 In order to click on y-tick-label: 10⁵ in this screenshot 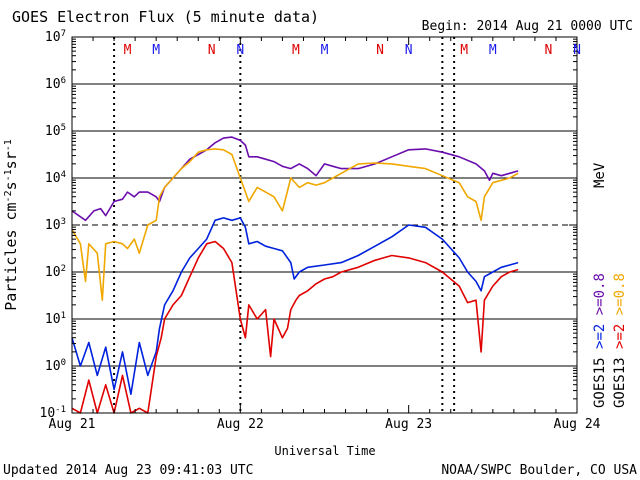, I will do `click(55, 131)`.